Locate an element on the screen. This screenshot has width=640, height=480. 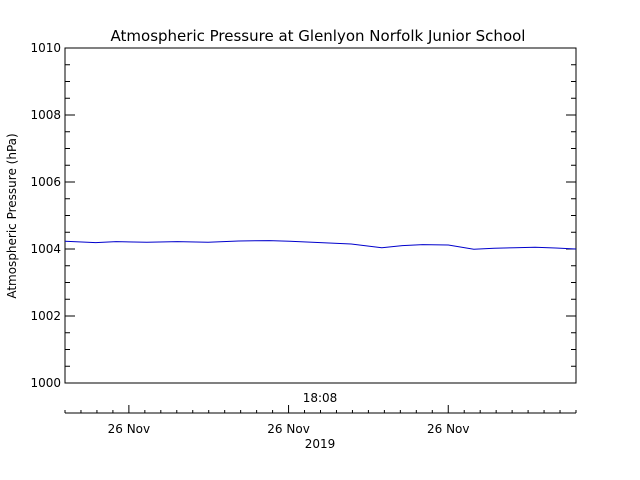
x-year-label: 2019 is located at coordinates (320, 444).